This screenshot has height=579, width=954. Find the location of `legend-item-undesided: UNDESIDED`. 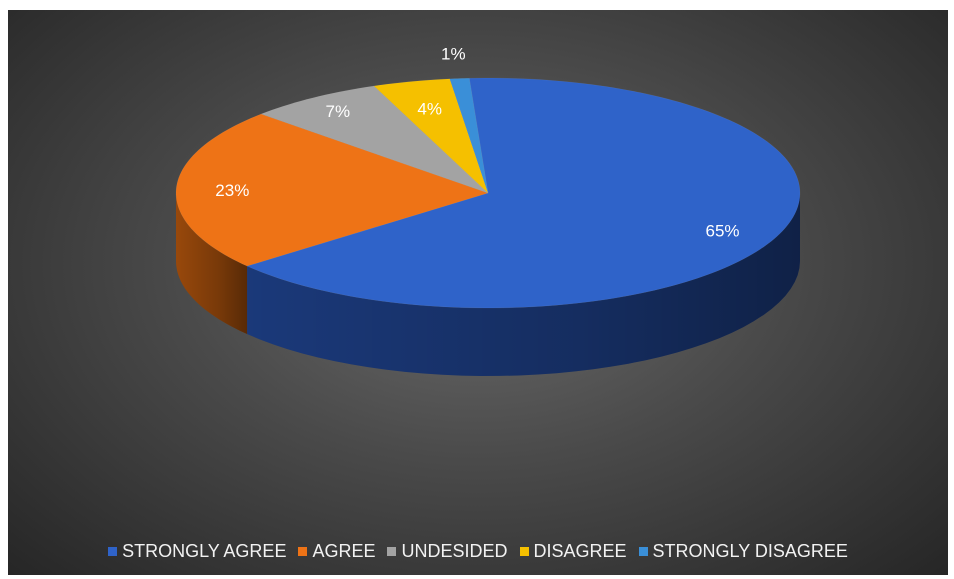

legend-item-undesided: UNDESIDED is located at coordinates (447, 551).